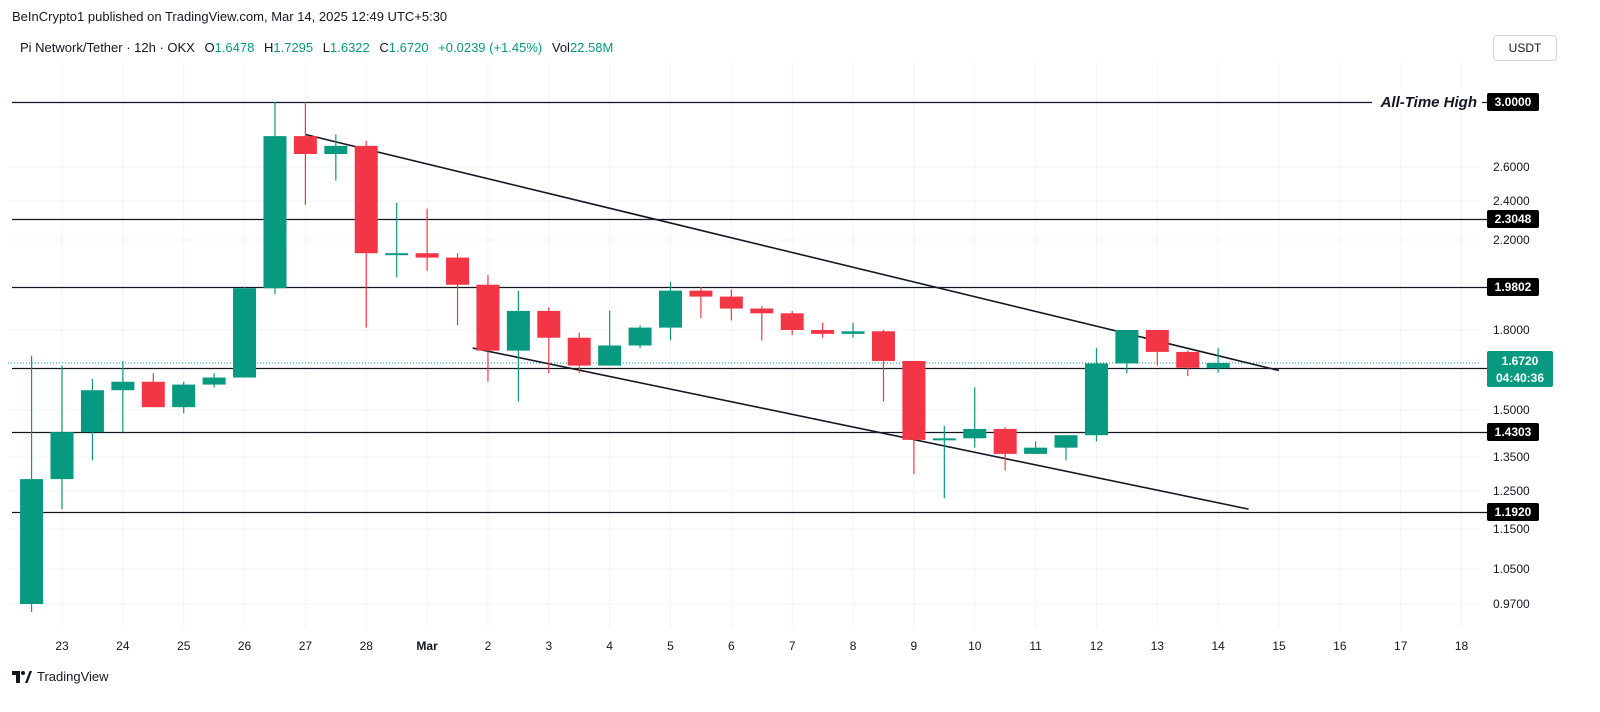  I want to click on y-tick-label: 2.4000, so click(1511, 201).